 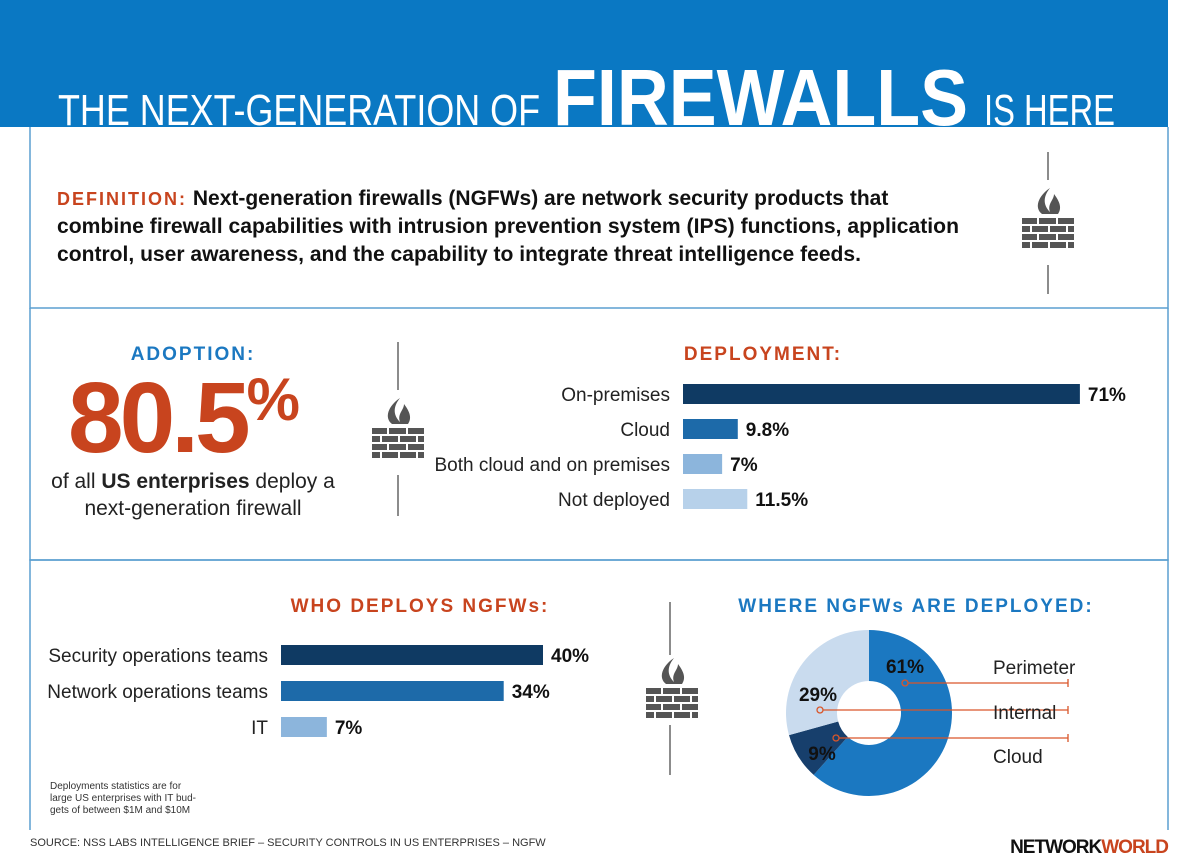 I want to click on value-label: 29%, so click(x=818, y=695).